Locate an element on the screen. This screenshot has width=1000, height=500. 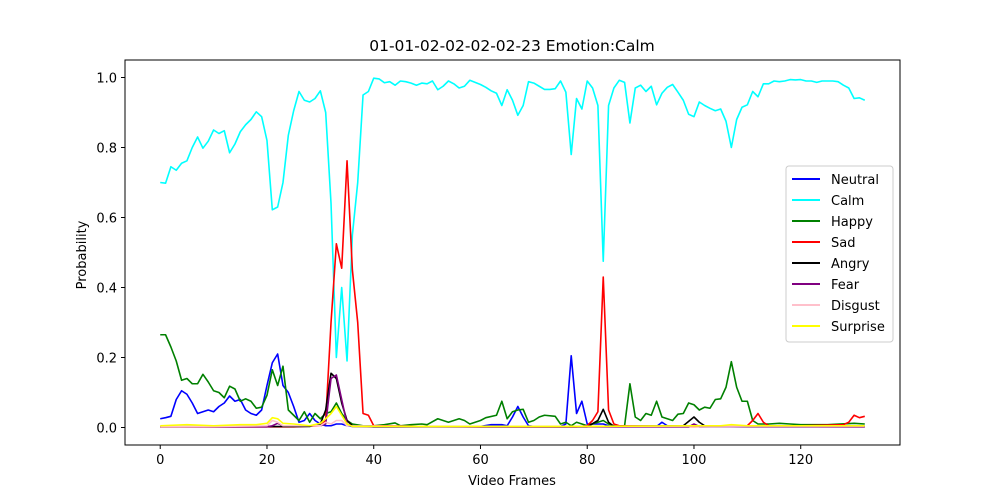
legend-label: Fear is located at coordinates (845, 285).